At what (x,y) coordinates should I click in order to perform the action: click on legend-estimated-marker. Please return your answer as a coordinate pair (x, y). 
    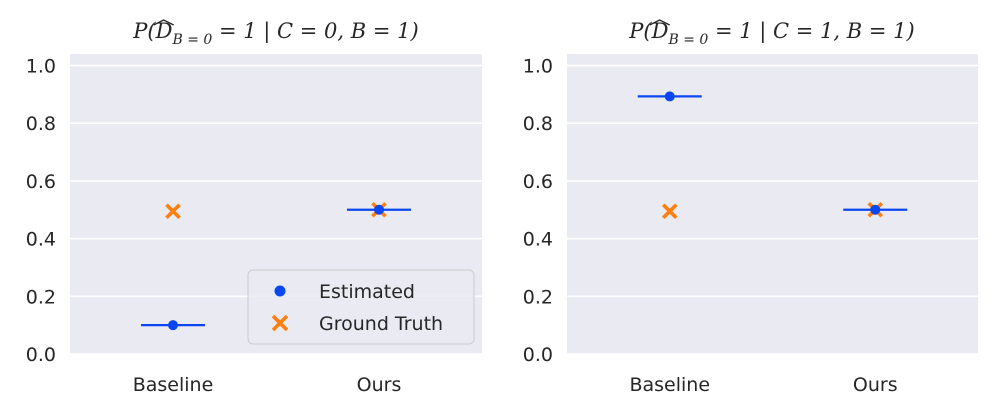
    Looking at the image, I should click on (280, 291).